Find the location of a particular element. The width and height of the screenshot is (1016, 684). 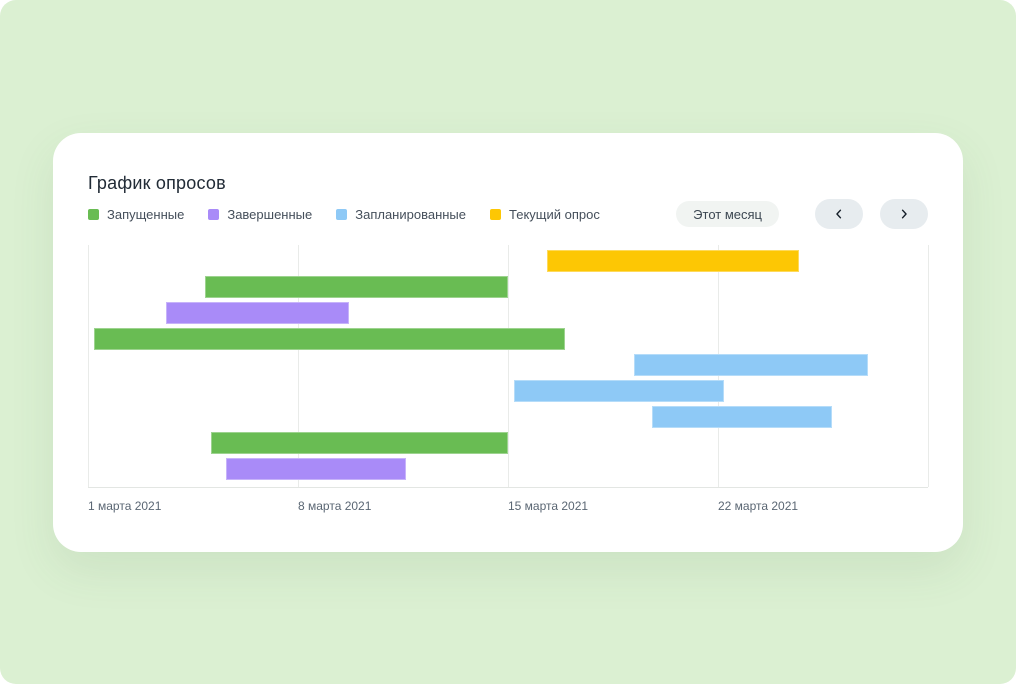

legend-item-2: Завершенные is located at coordinates (260, 214).